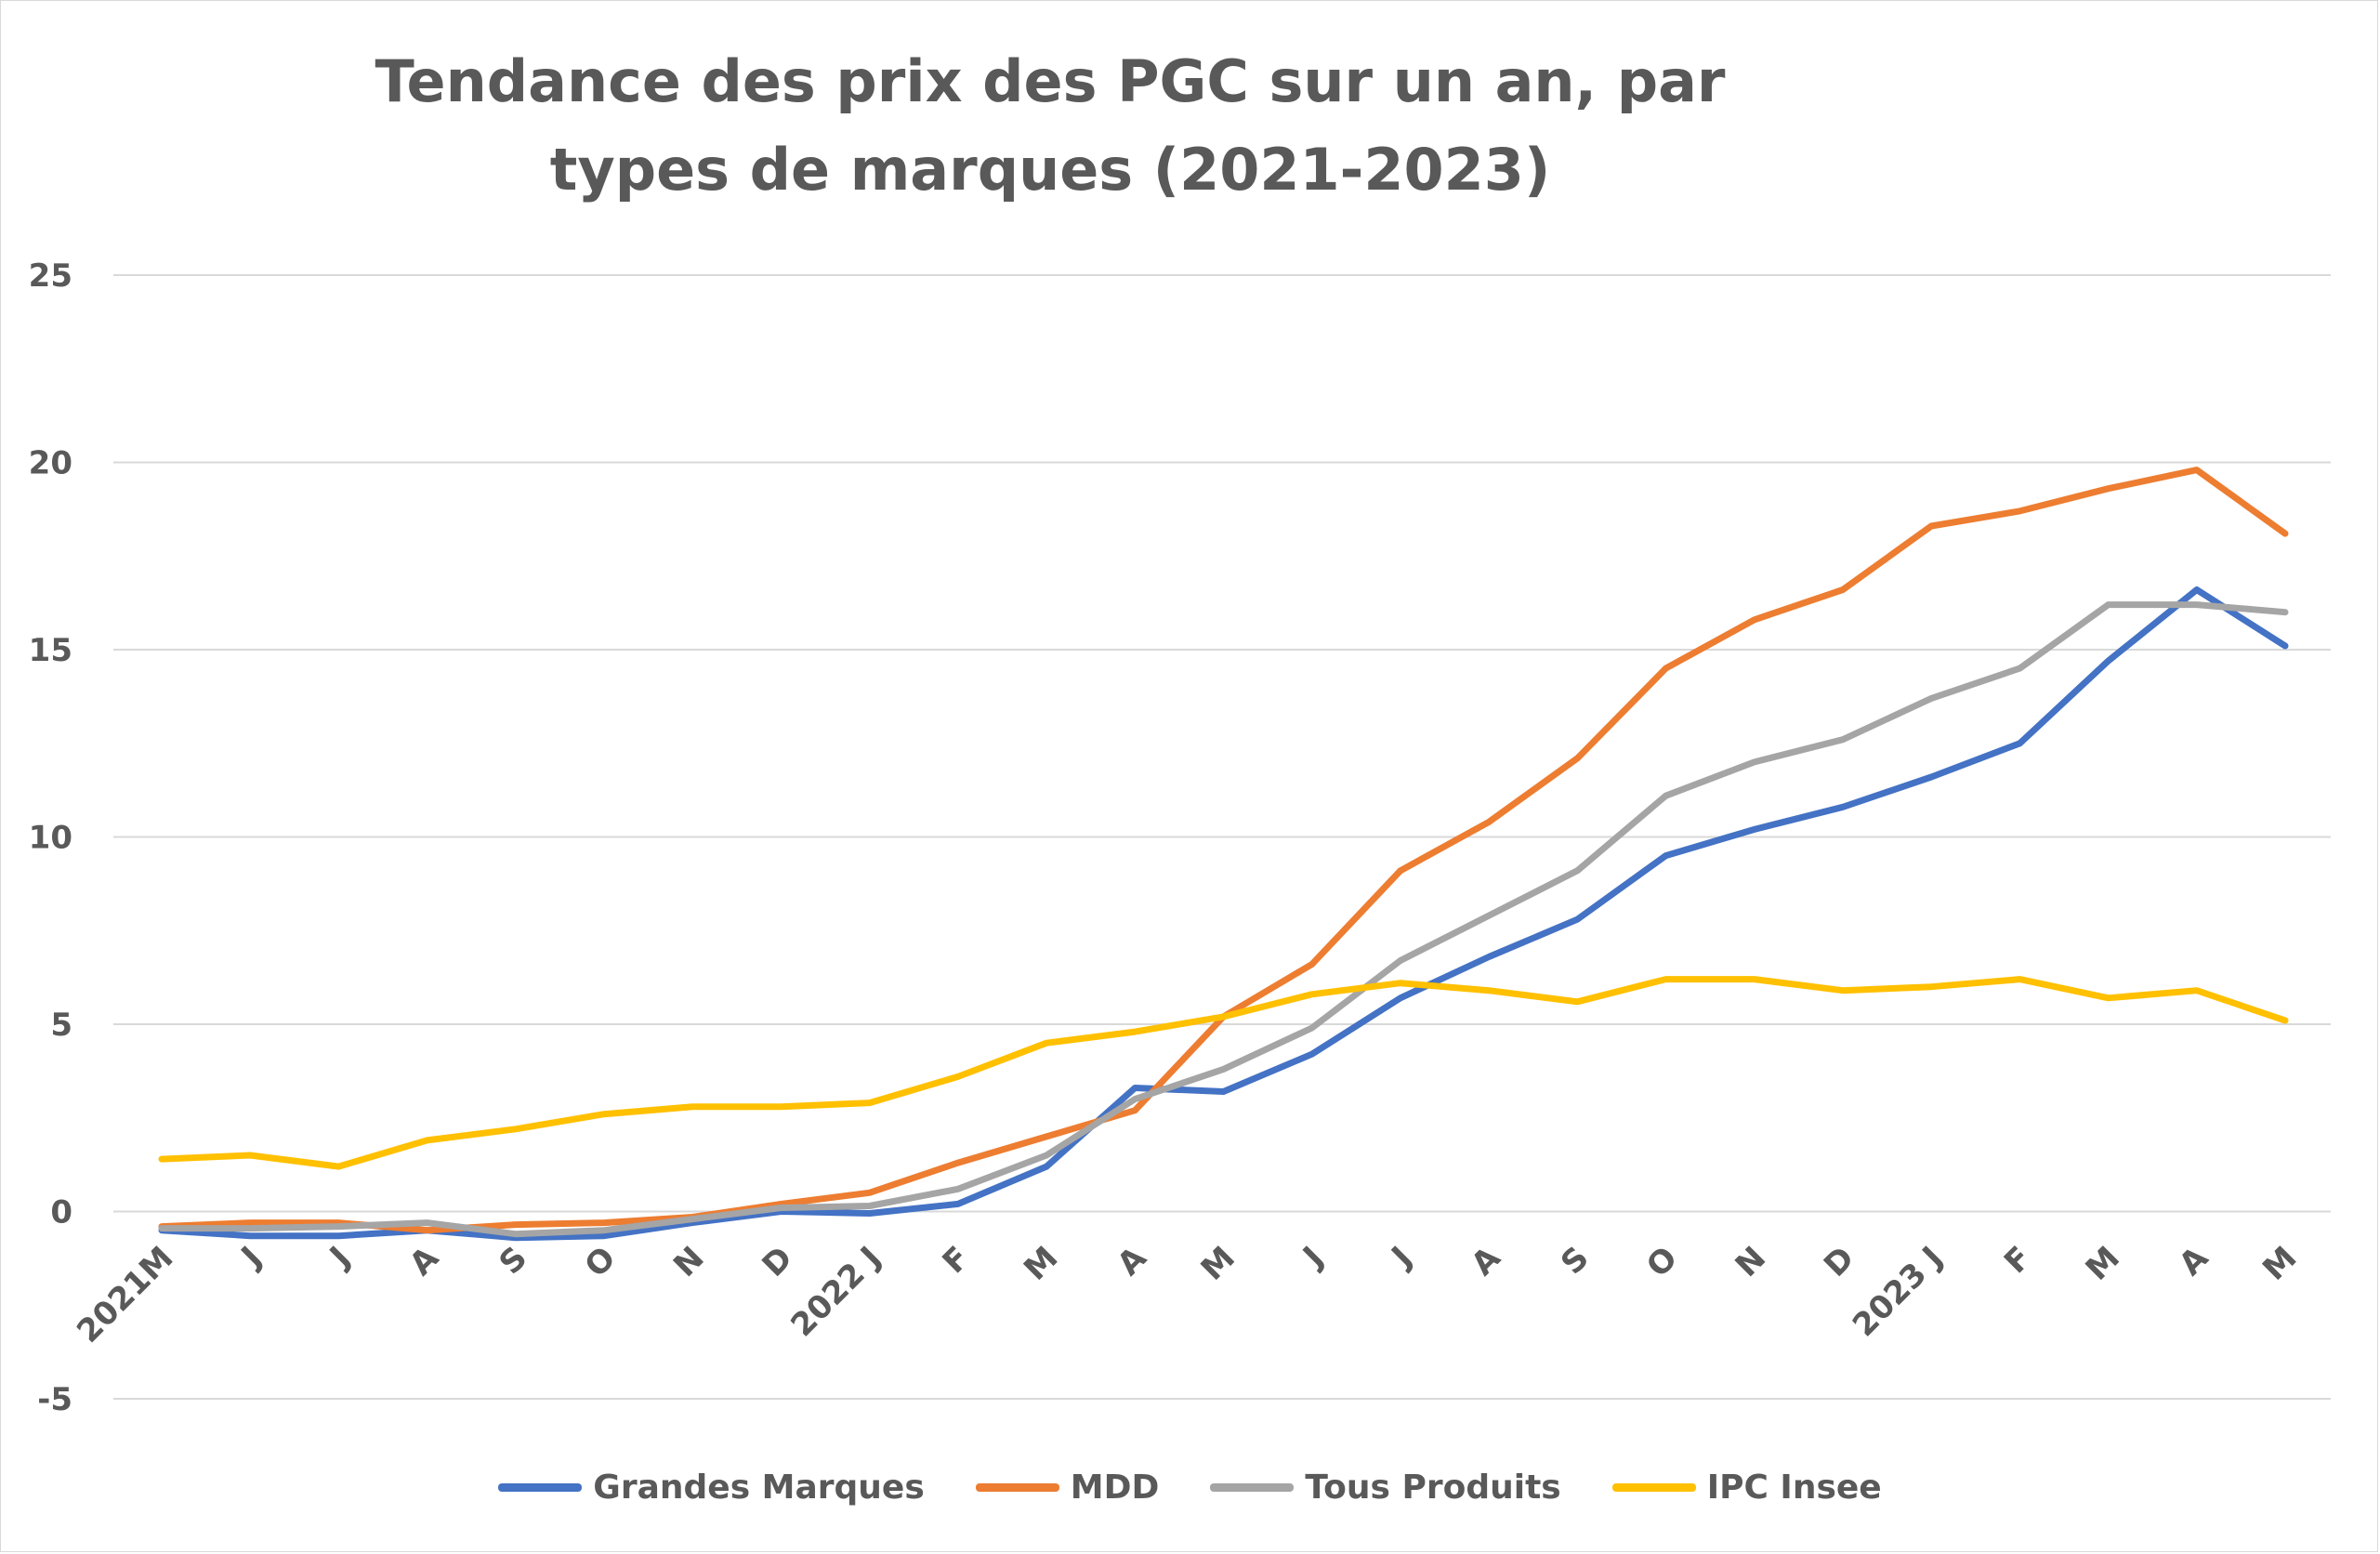  What do you see at coordinates (50, 276) in the screenshot?
I see `y-tick-label: 25` at bounding box center [50, 276].